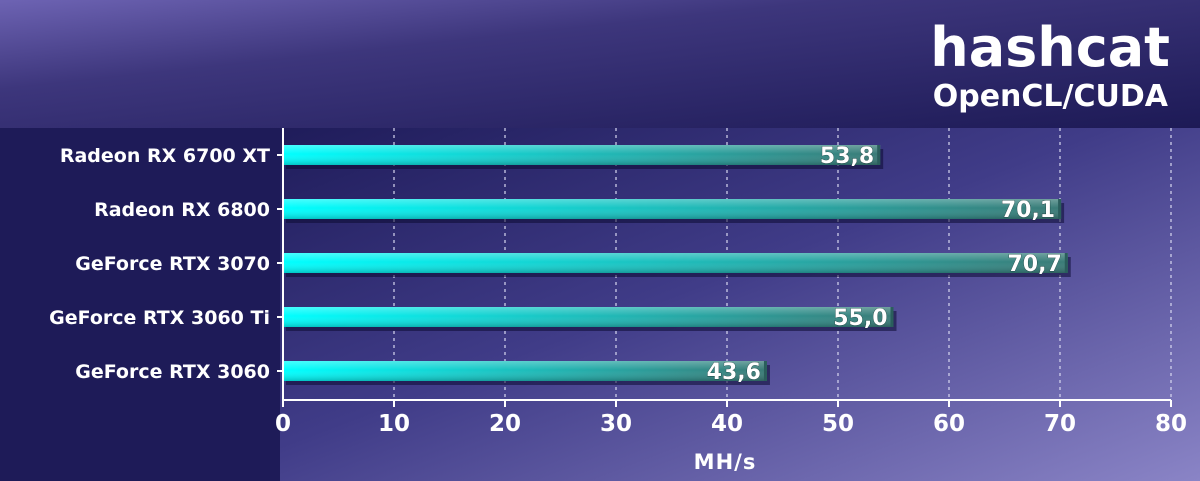 This screenshot has height=481, width=1200. I want to click on x-tick-label: 40, so click(727, 424).